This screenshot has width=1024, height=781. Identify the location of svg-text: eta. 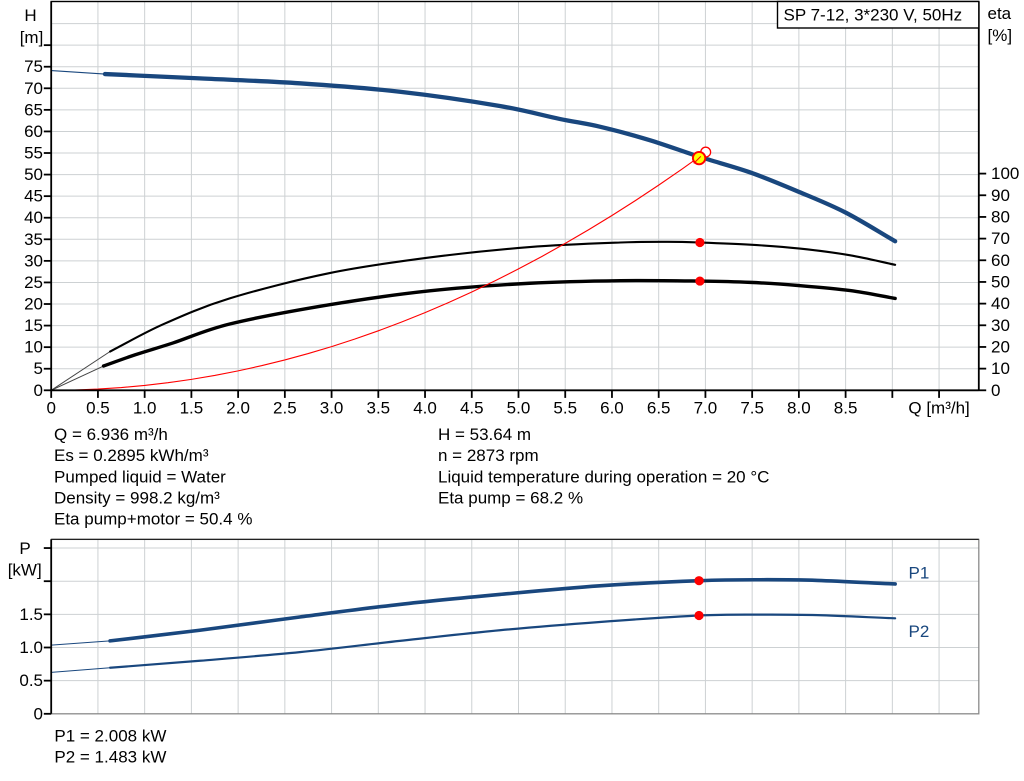
(1000, 13).